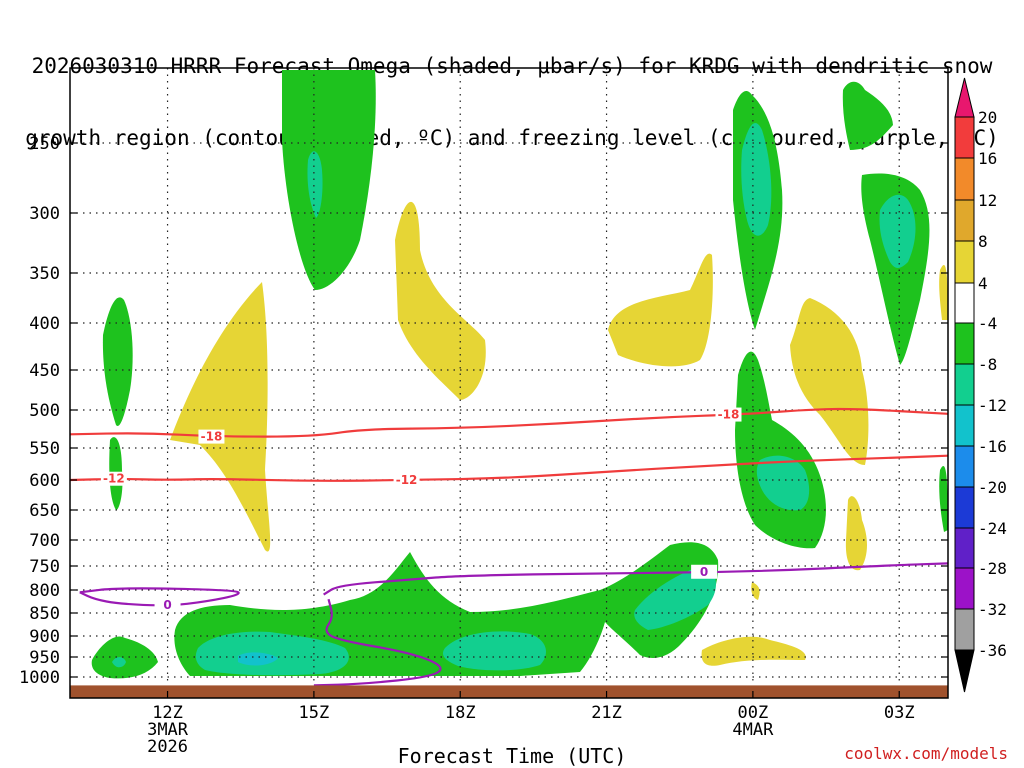  I want to click on ground-terrain, so click(509, 691).